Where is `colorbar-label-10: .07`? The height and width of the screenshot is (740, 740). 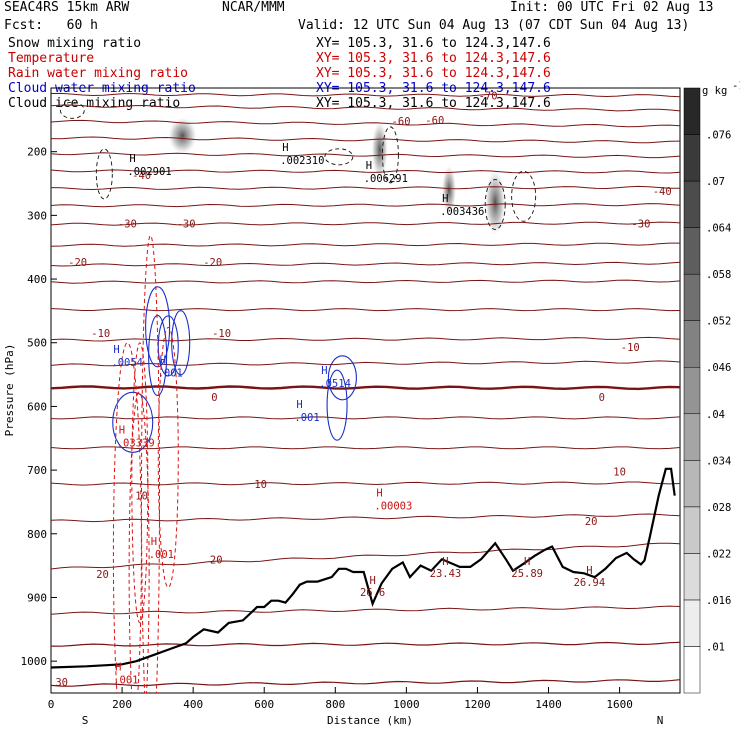 colorbar-label-10: .07 is located at coordinates (715, 182).